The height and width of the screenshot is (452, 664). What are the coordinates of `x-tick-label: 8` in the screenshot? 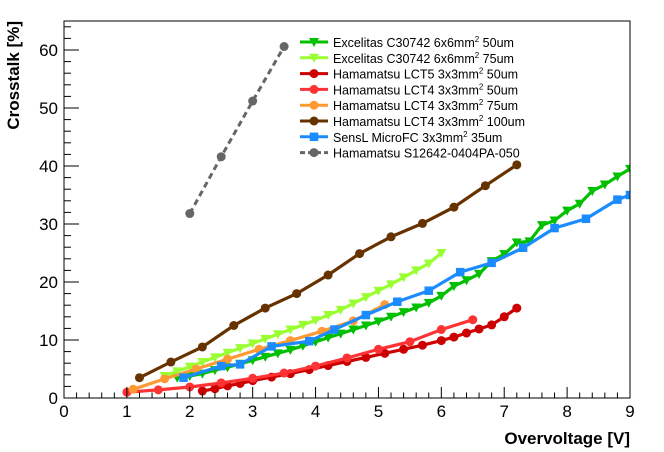 It's located at (566, 411).